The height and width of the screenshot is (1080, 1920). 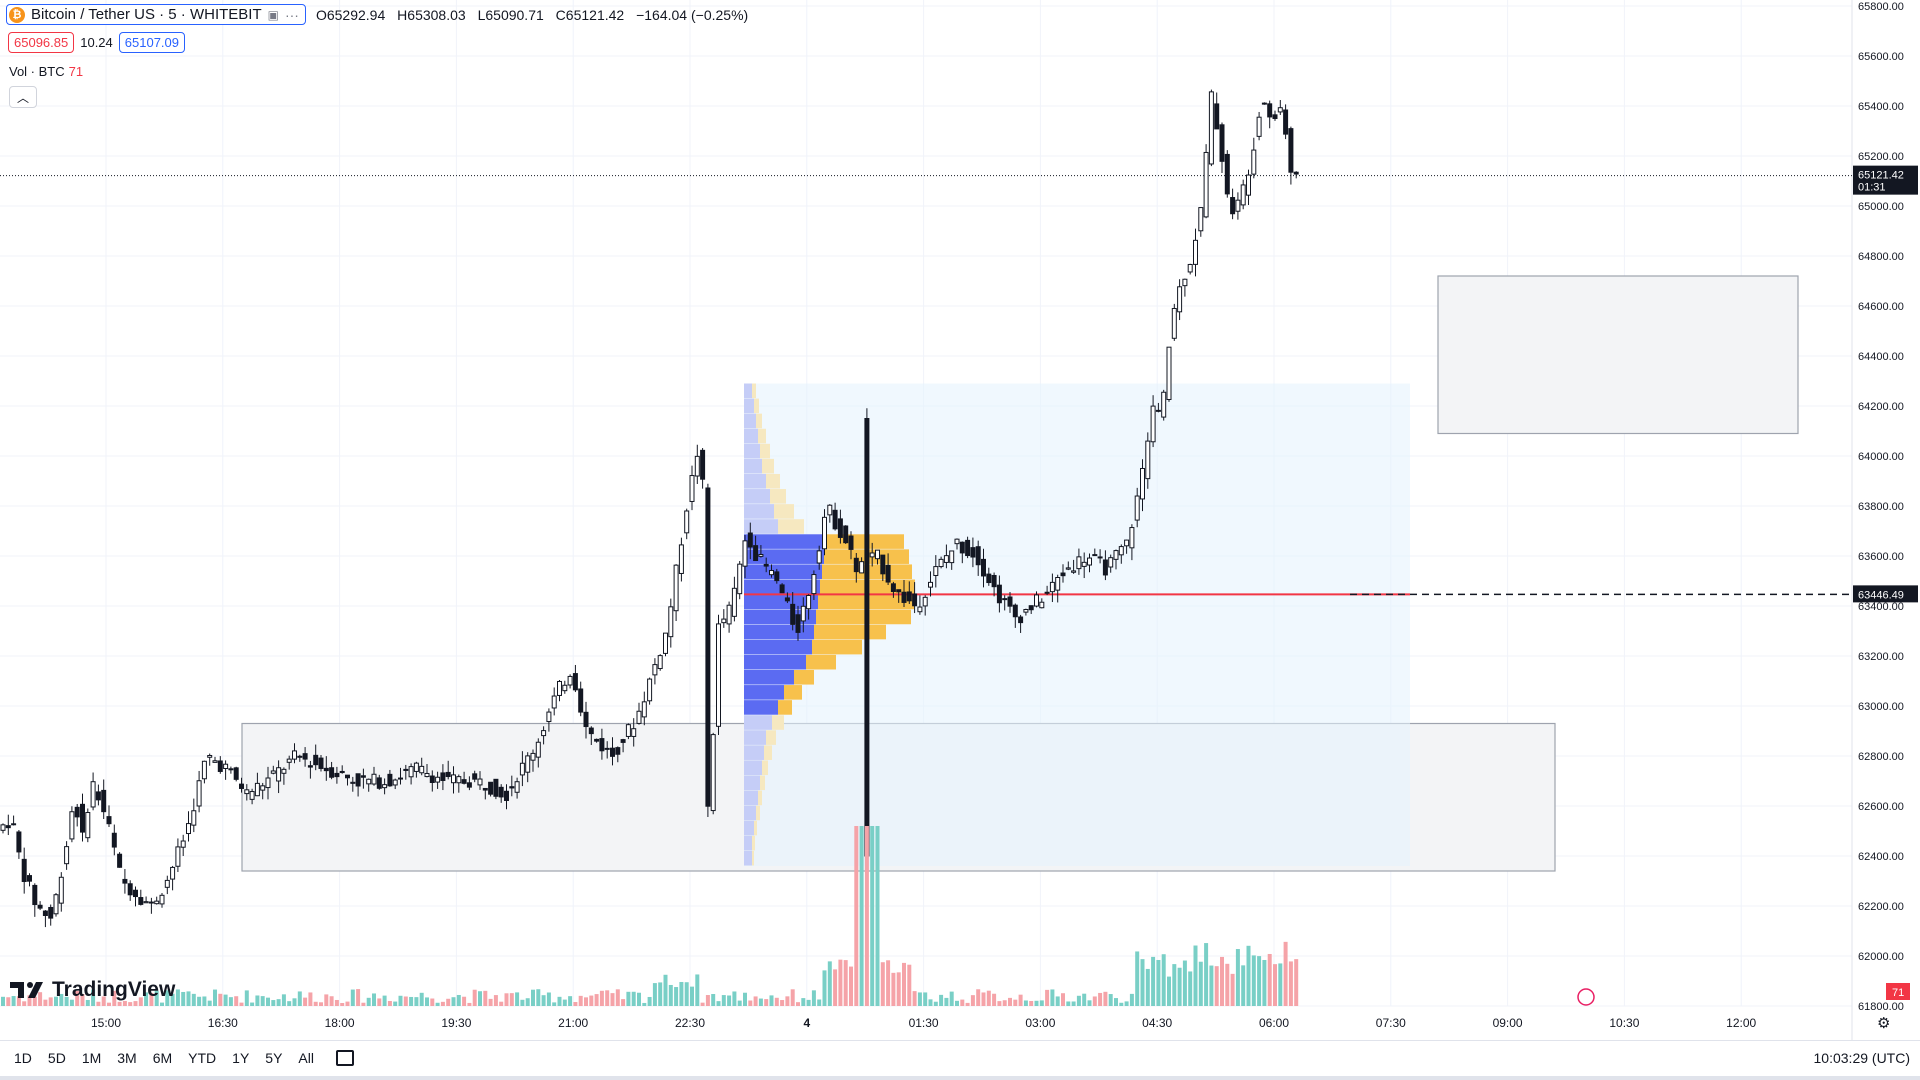 I want to click on more-icon: ···, so click(x=291, y=14).